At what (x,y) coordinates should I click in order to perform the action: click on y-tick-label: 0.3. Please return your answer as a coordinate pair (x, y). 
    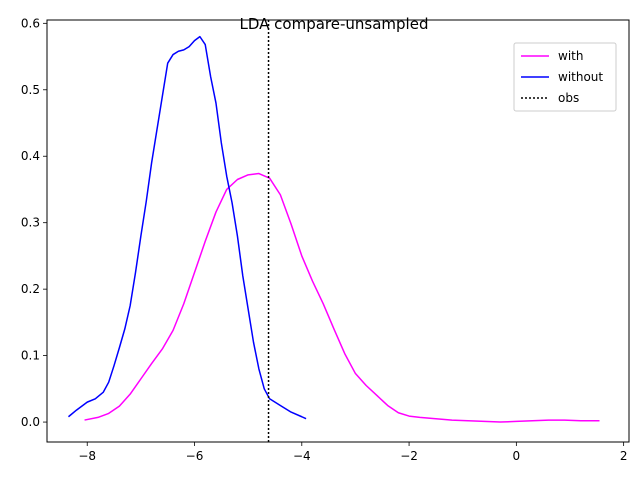
    Looking at the image, I should click on (30, 223).